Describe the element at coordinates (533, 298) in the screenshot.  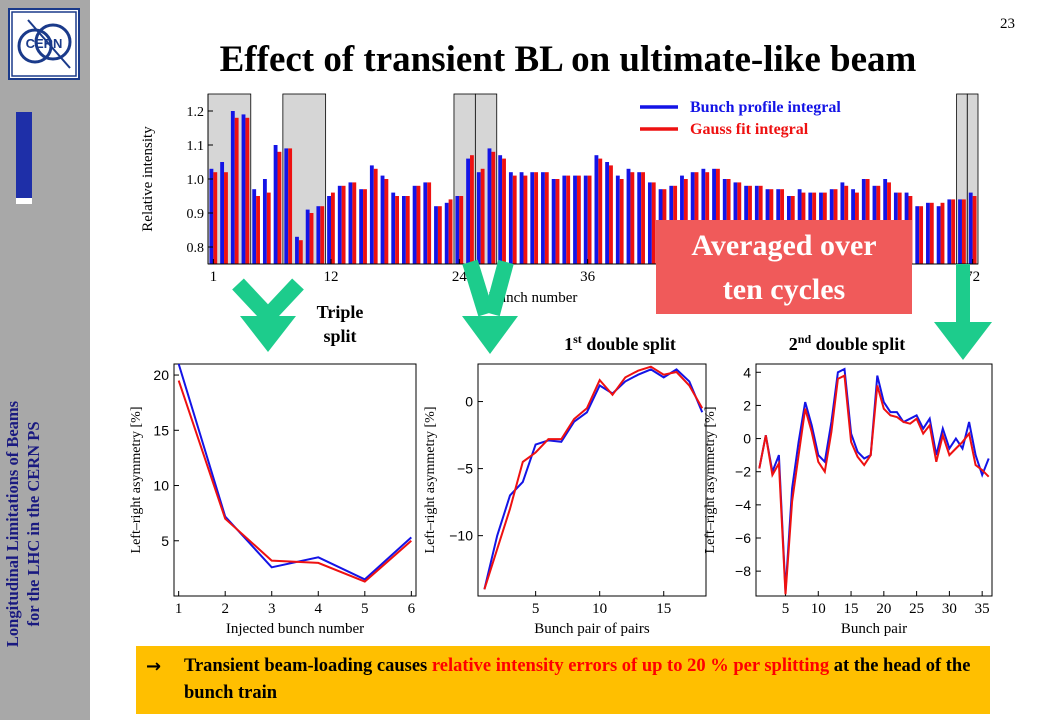
I see `x-axis-title: Bunch number` at that location.